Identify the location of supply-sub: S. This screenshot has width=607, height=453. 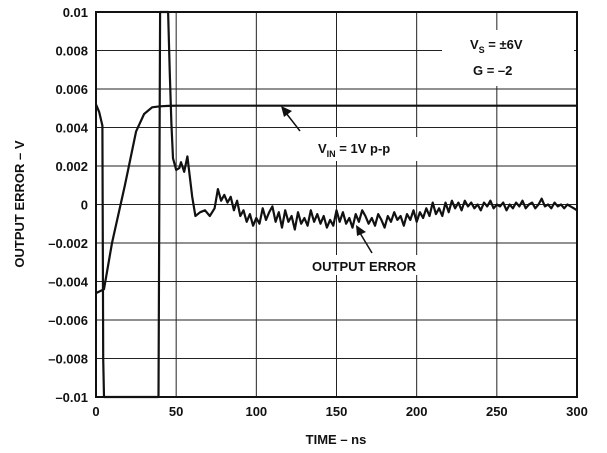
(482, 50).